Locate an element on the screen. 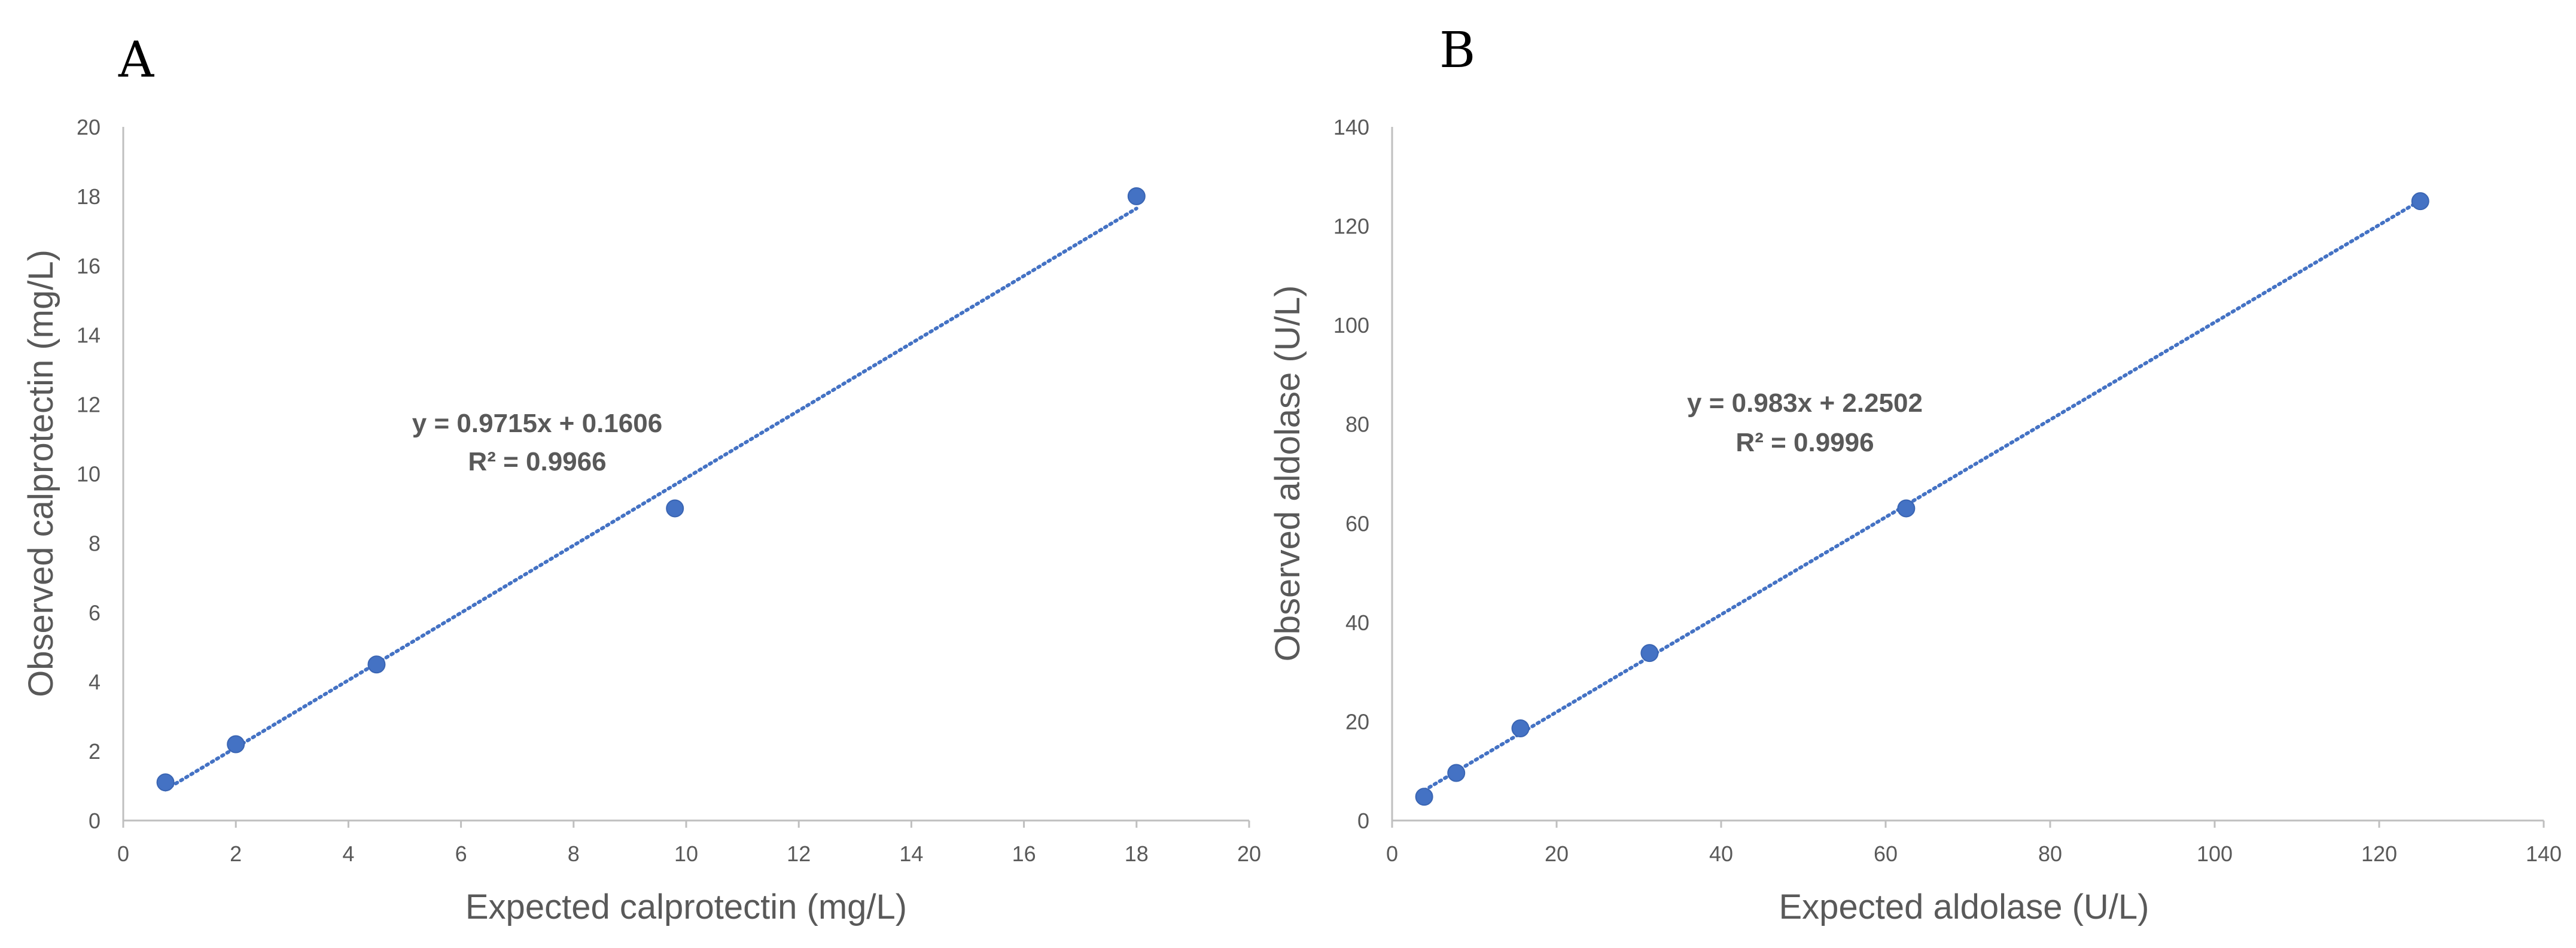  x-tick-label: 6 is located at coordinates (461, 854).